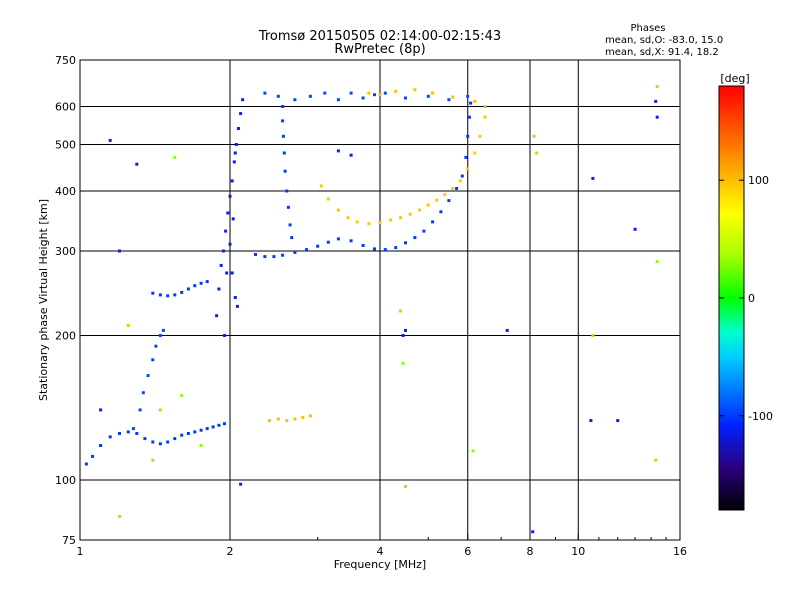  I want to click on y-axis-label: Stationary phase Virtual Height [km], so click(43, 300).